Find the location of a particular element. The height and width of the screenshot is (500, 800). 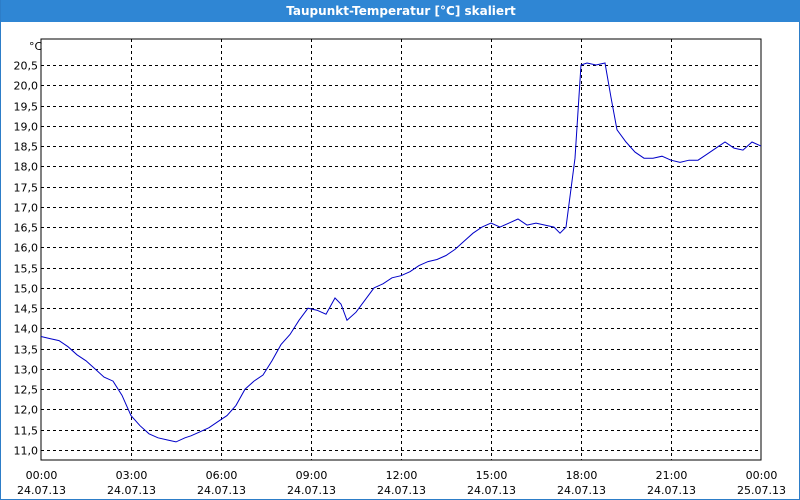

x-tick-time: 21:00 is located at coordinates (672, 475).